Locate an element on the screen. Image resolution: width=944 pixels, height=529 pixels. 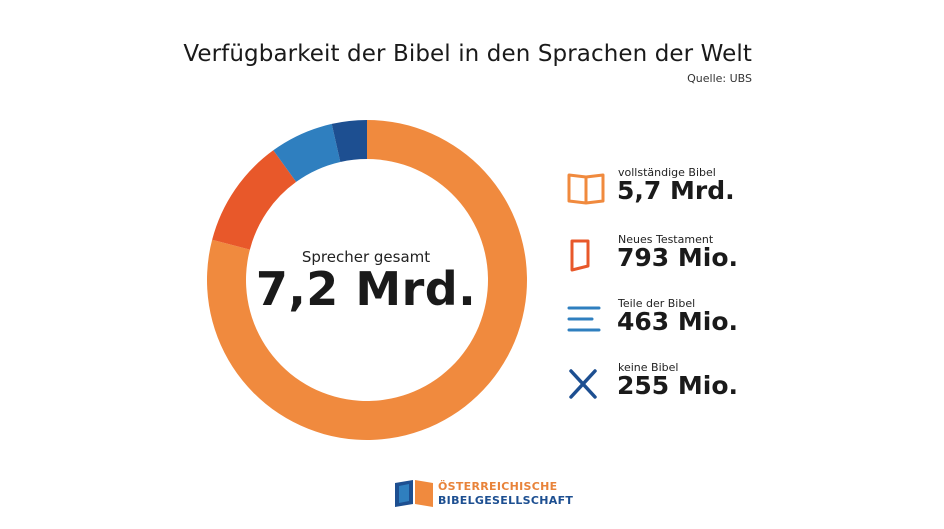
logo: ÖSTERREICHISCHE BIBELGESELLSCHAFT is located at coordinates (483, 494).